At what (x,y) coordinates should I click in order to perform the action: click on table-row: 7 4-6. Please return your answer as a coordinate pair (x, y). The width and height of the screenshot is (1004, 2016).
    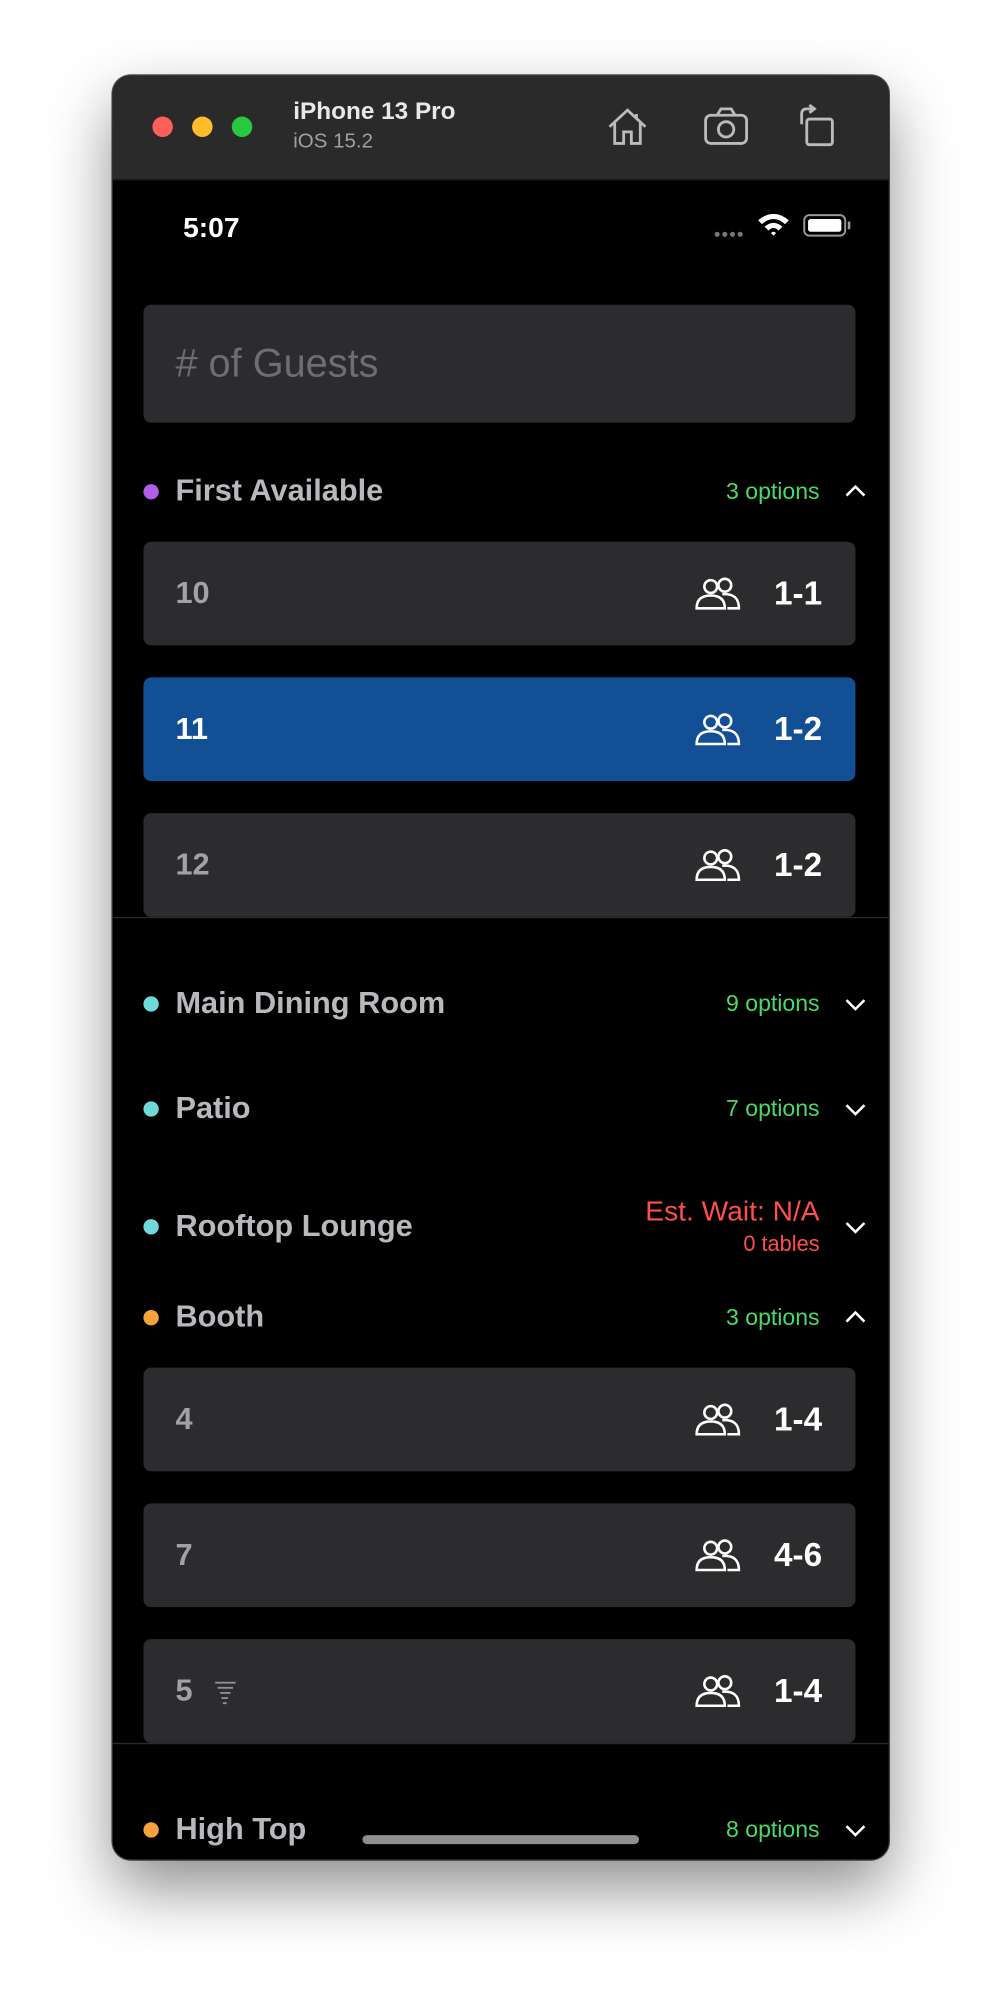
    Looking at the image, I should click on (499, 1555).